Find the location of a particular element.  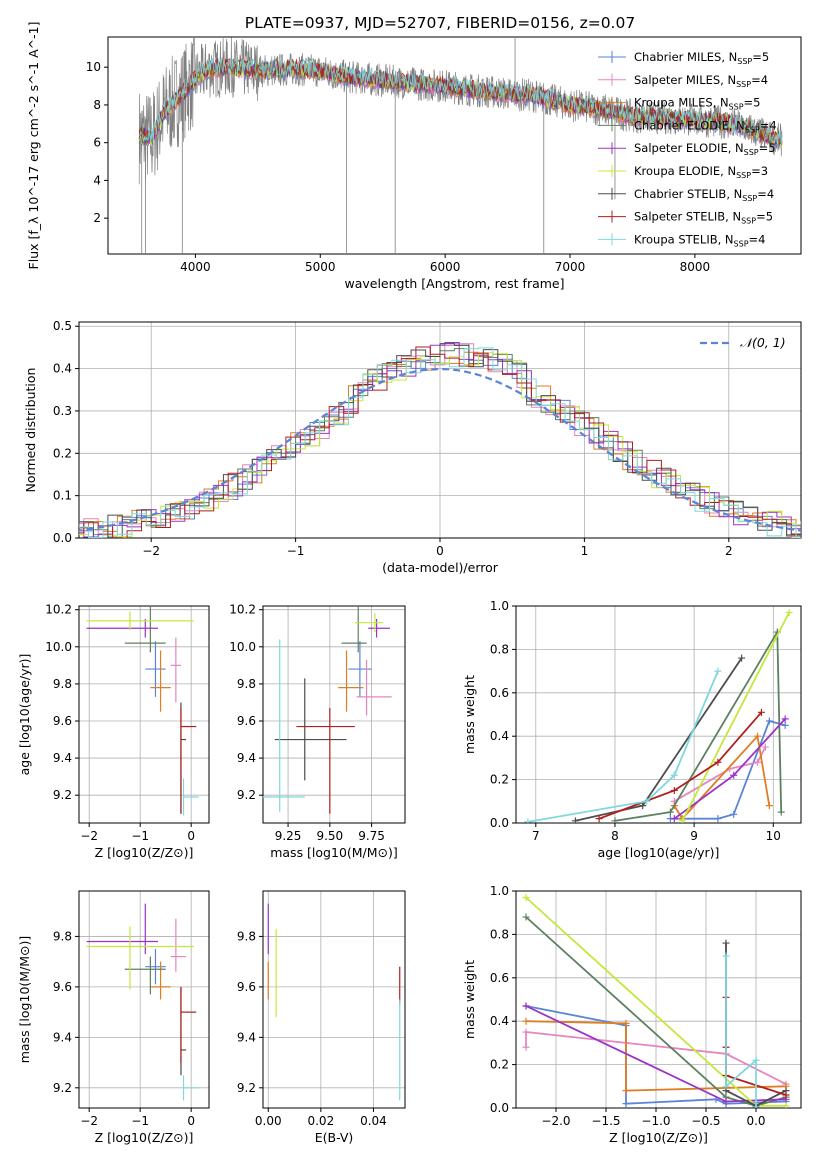

mass_vs_Z-points is located at coordinates (142, 1002).